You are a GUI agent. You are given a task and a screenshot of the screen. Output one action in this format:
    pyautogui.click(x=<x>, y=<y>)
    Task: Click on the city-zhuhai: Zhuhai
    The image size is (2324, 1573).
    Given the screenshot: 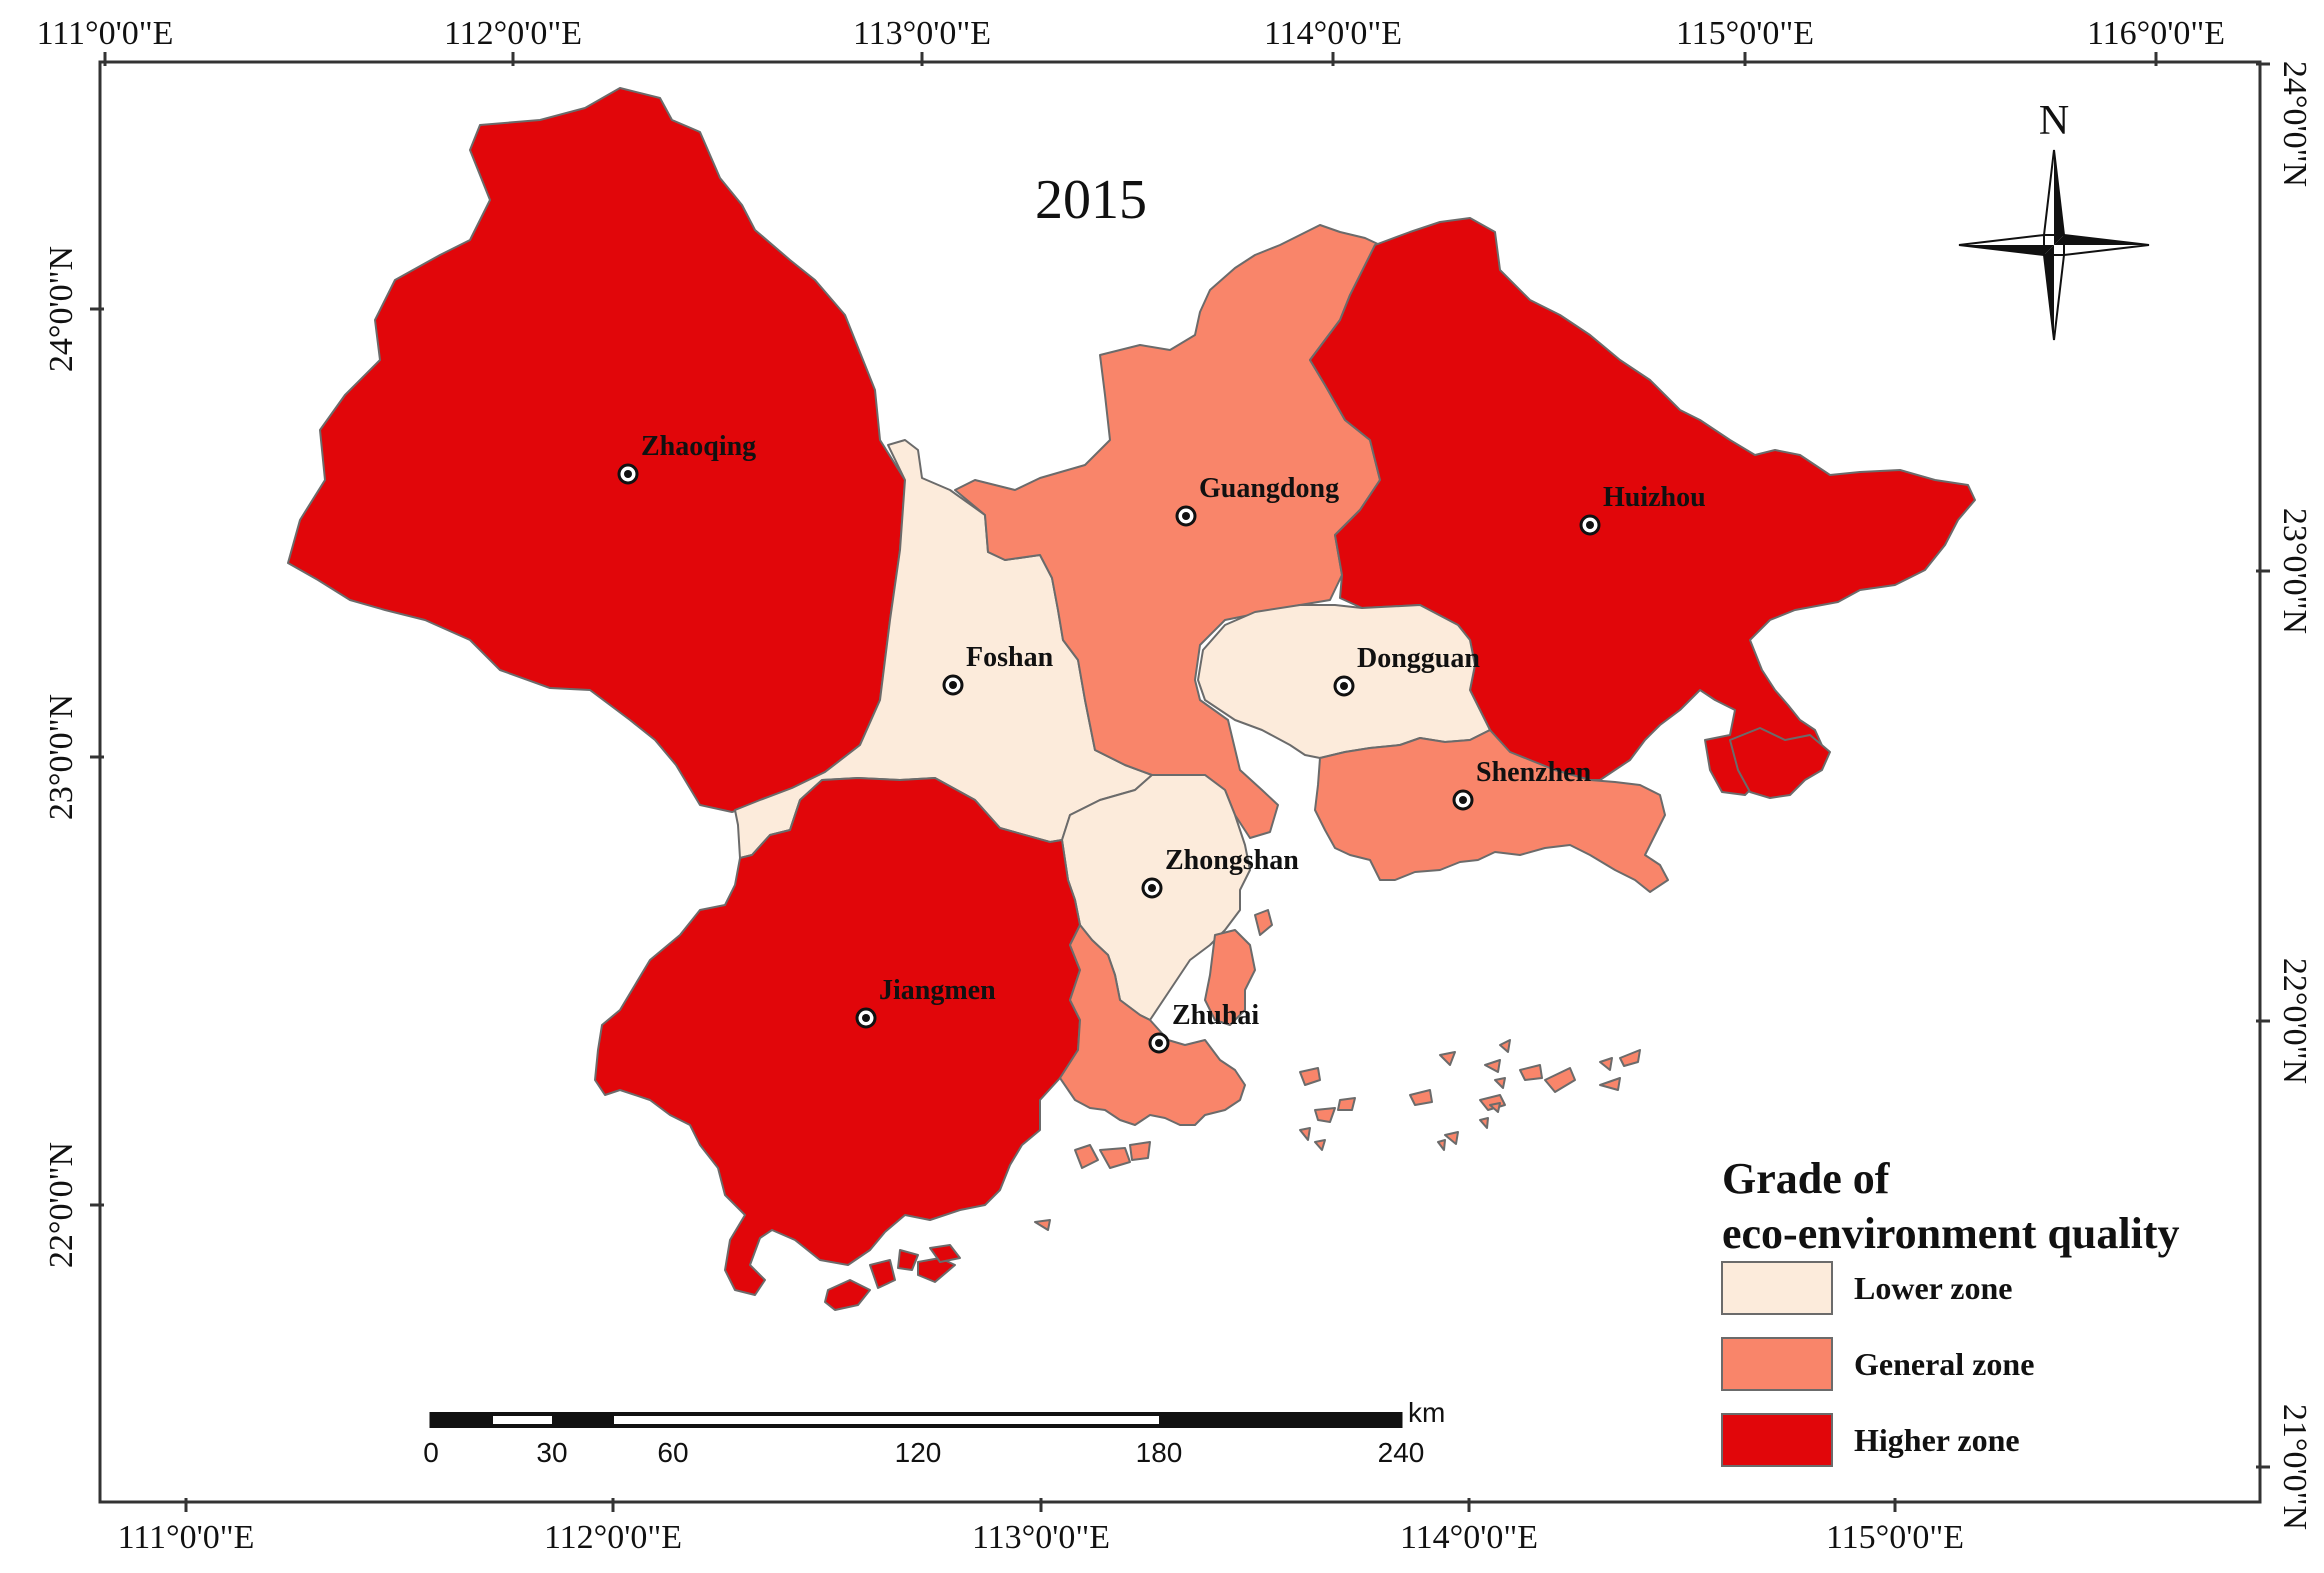 What is the action you would take?
    pyautogui.click(x=1203, y=1027)
    